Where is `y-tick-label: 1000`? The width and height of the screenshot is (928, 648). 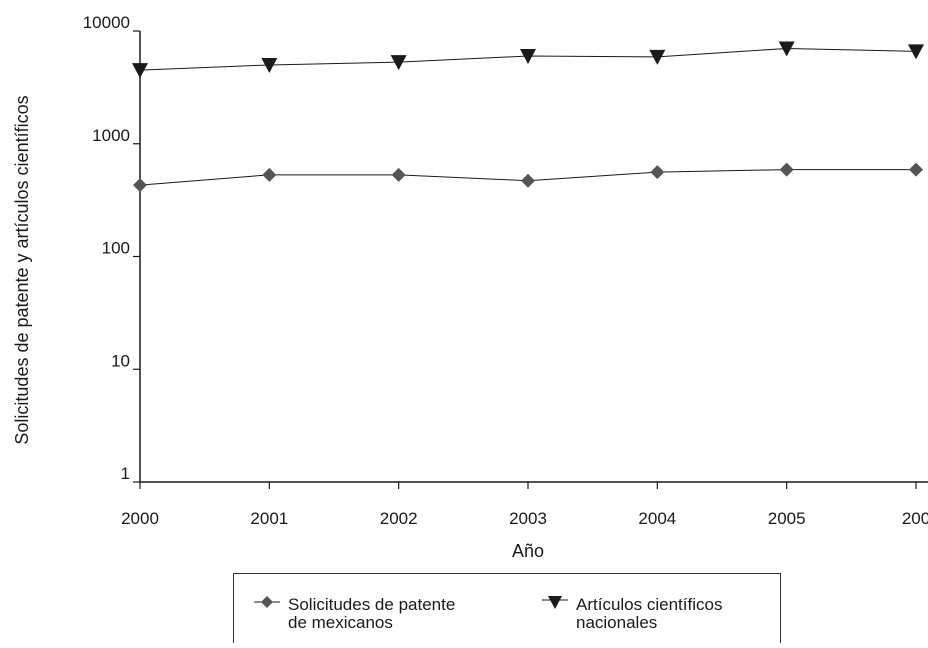
y-tick-label: 1000 is located at coordinates (111, 135).